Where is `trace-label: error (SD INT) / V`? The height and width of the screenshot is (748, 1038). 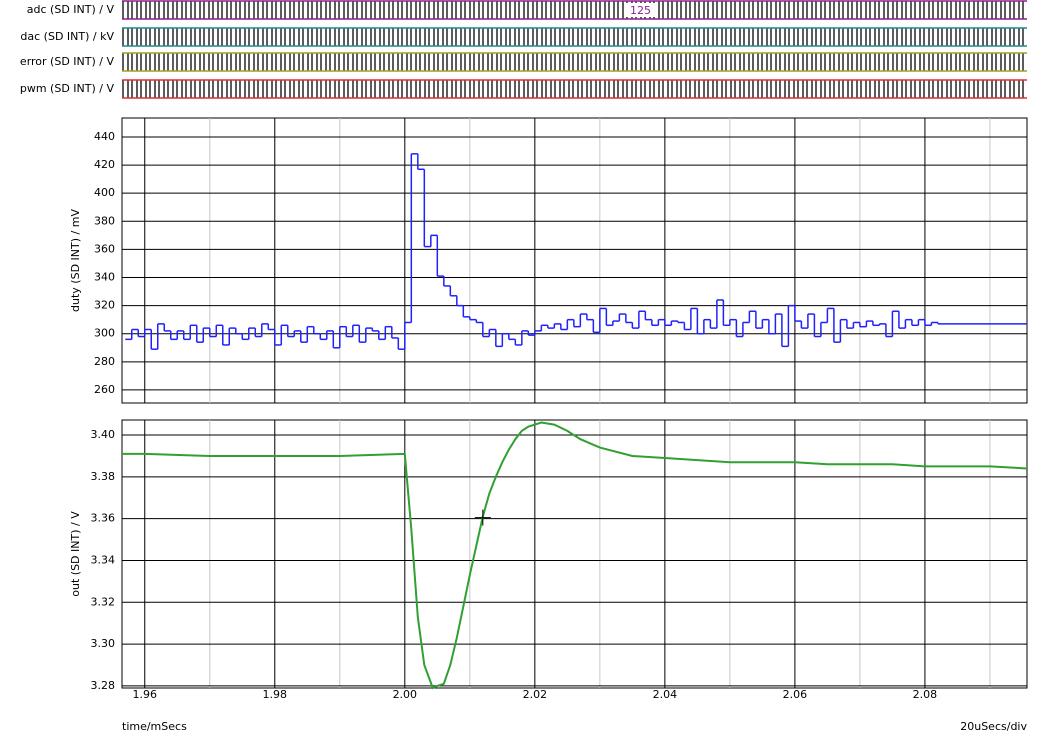
trace-label: error (SD INT) / V is located at coordinates (67, 61).